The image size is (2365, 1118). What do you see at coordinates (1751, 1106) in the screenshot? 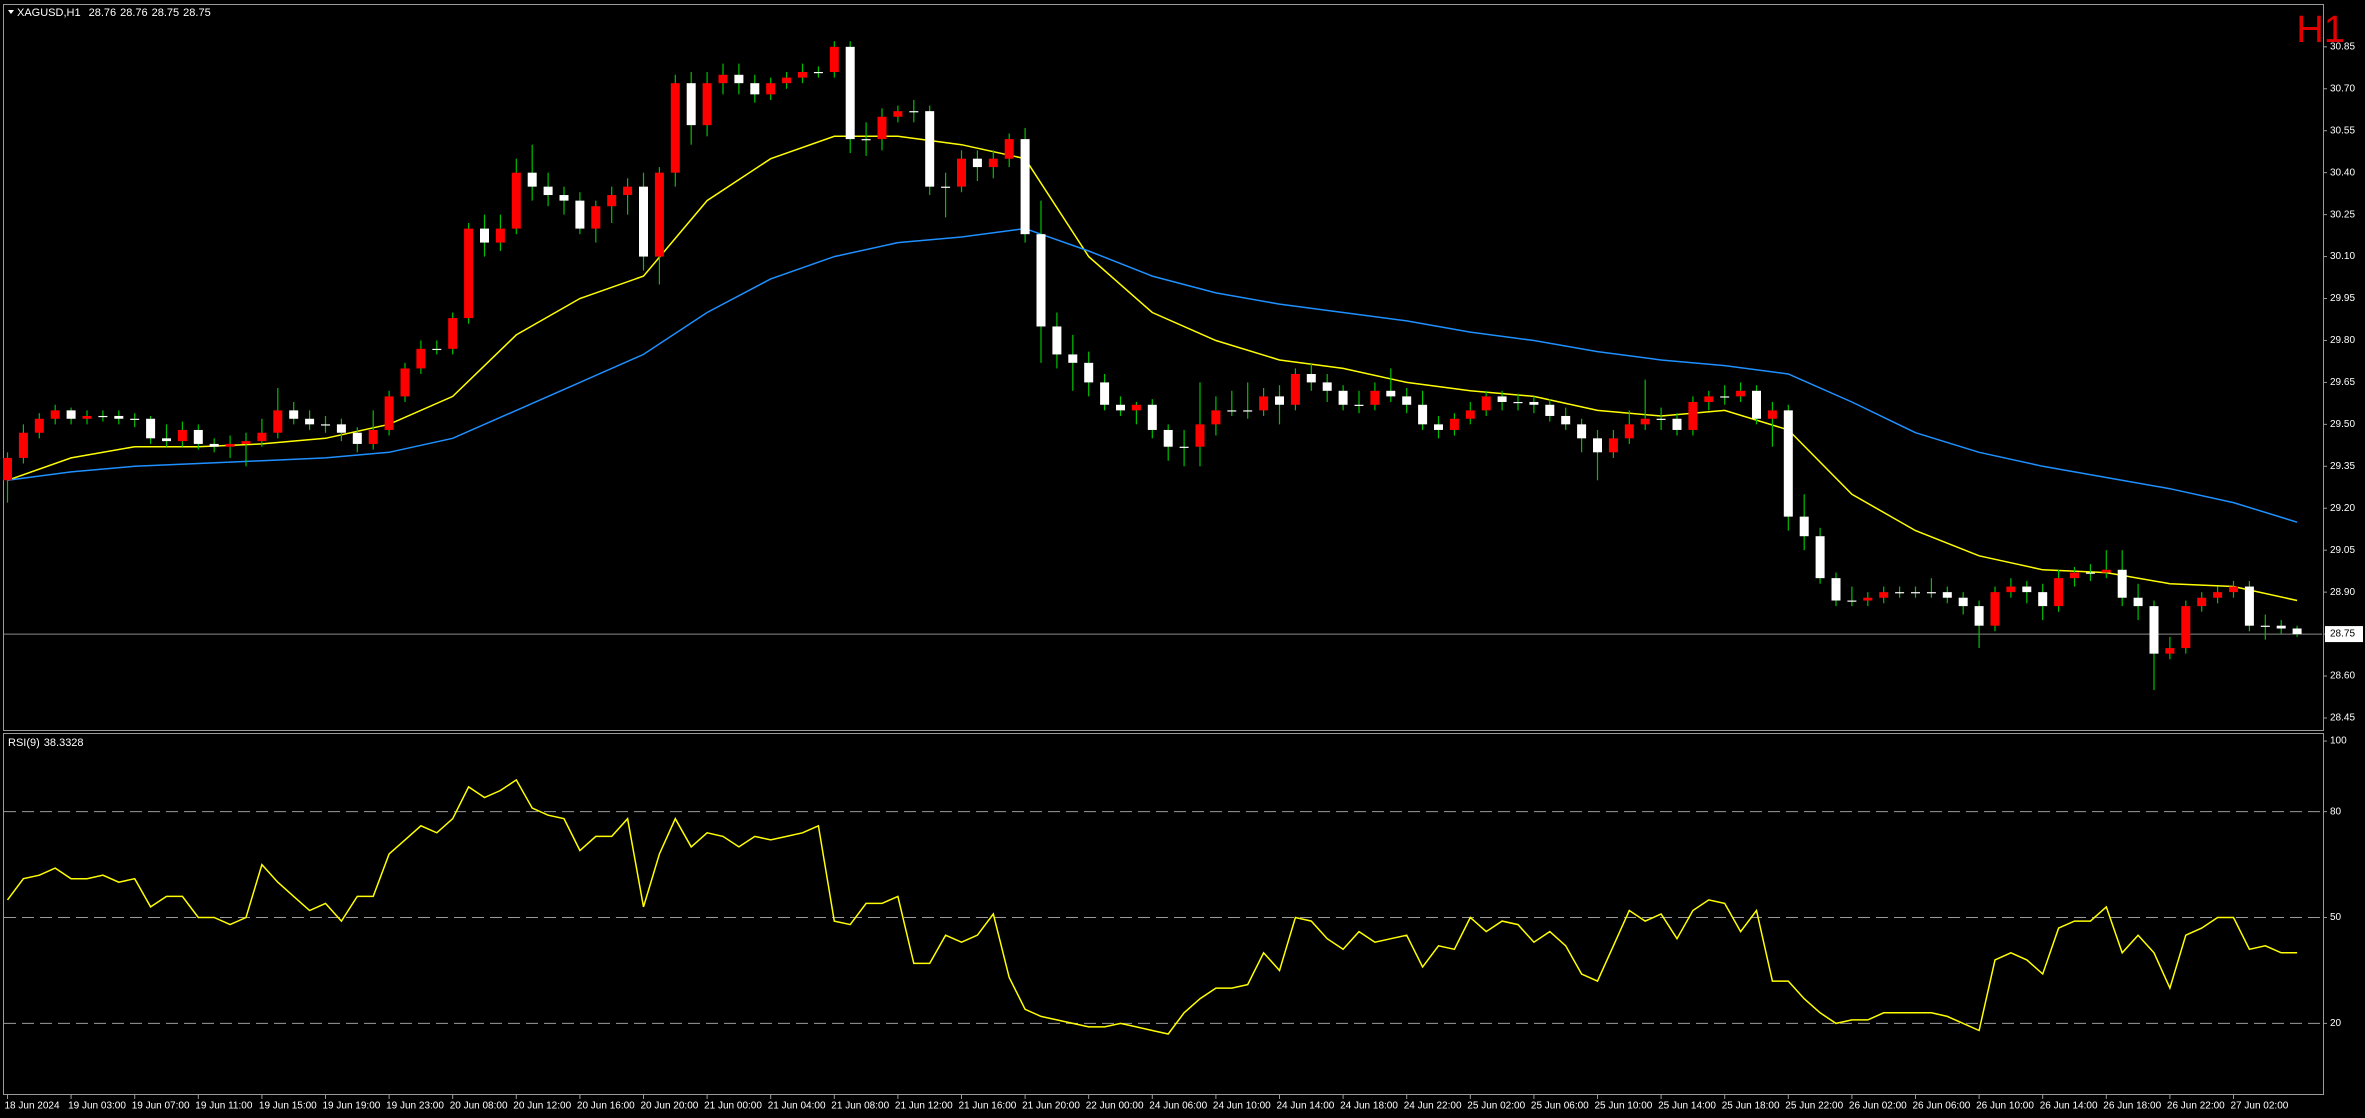
I see `x-tick-label: 25 Jun 18:00` at bounding box center [1751, 1106].